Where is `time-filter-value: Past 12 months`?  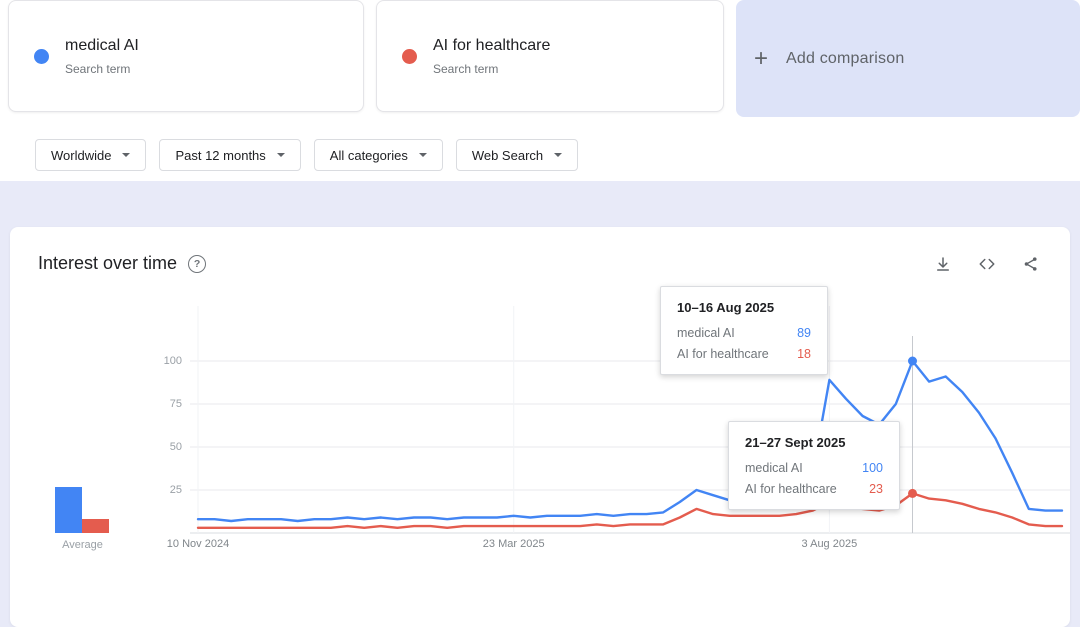
time-filter-value: Past 12 months is located at coordinates (220, 155).